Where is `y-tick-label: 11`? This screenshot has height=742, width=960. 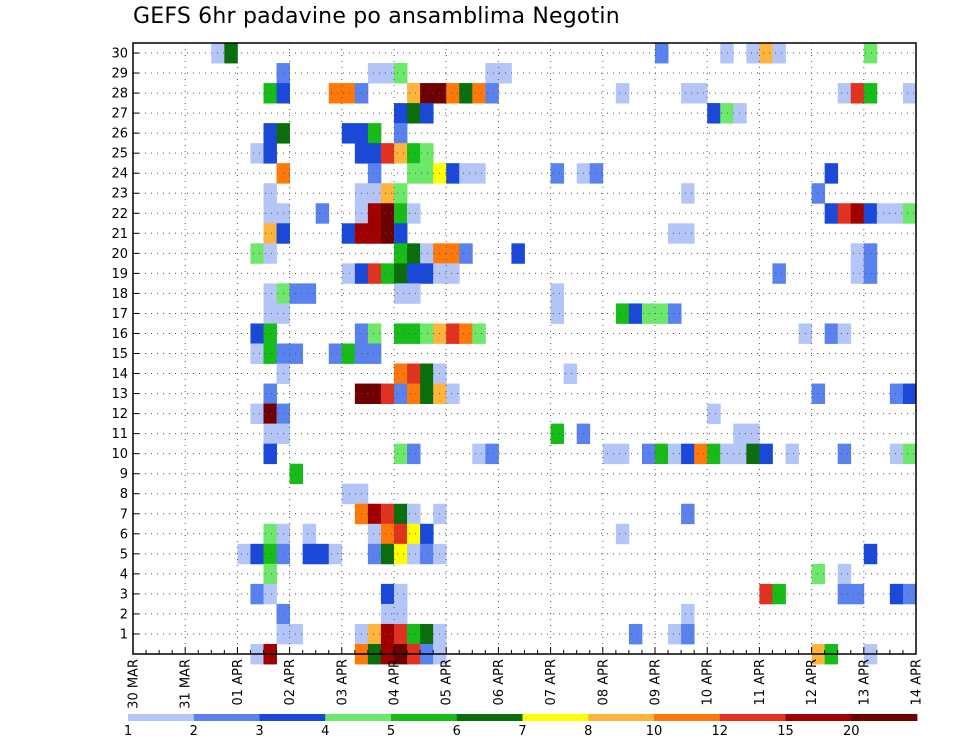 y-tick-label: 11 is located at coordinates (119, 434).